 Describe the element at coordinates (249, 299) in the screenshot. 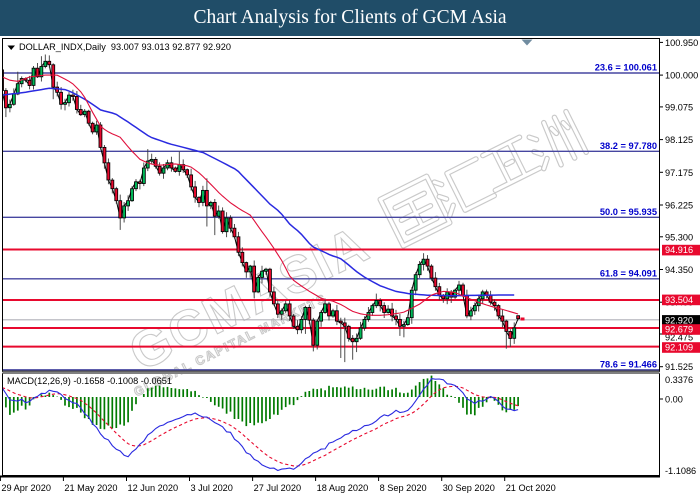

I see `svg-text: GCMASIA` at that location.